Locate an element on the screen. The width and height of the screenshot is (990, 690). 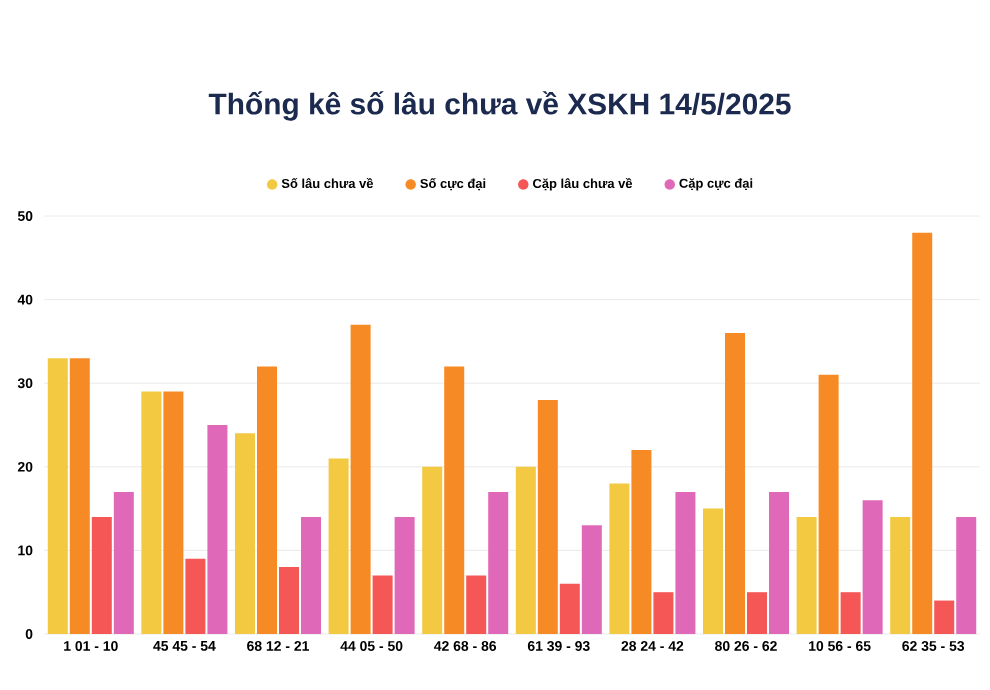
chart-title: Thống kê số lâu chưa về XSKH 14/5/2025 is located at coordinates (499, 106).